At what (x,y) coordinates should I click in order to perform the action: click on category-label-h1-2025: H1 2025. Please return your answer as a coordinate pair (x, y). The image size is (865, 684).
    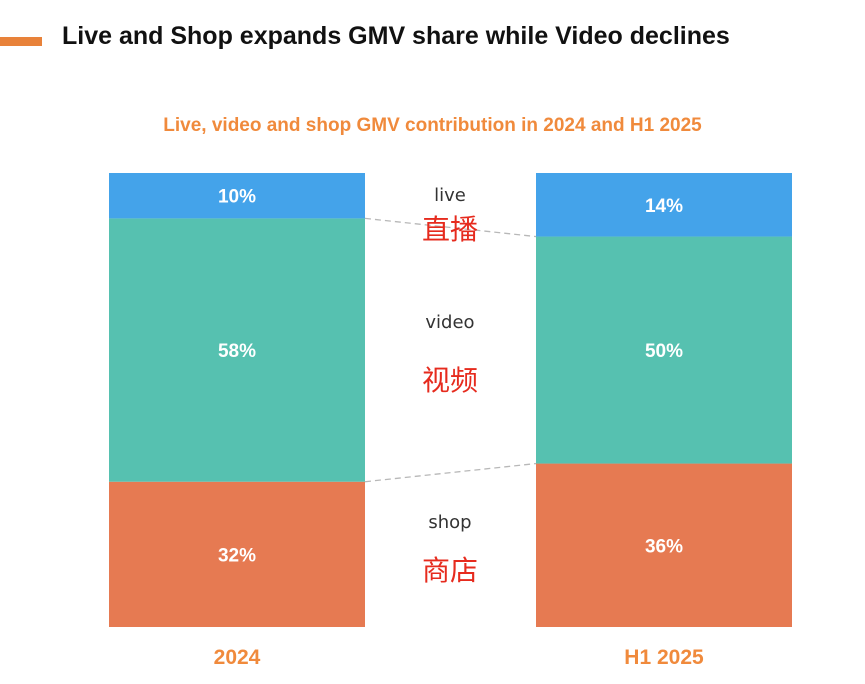
    Looking at the image, I should click on (664, 657).